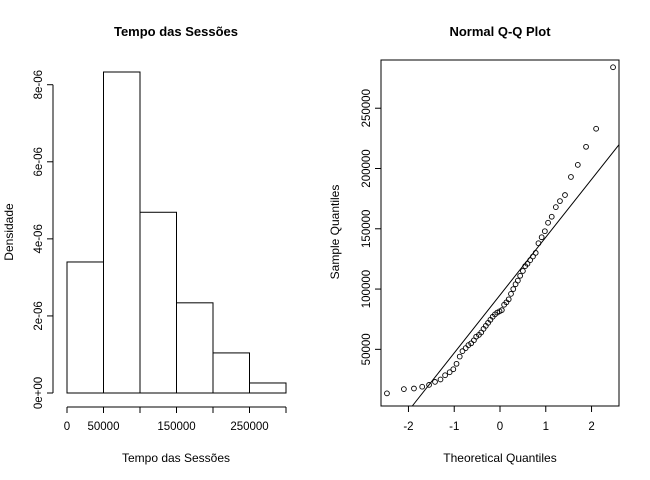  What do you see at coordinates (39, 84) in the screenshot?
I see `histogram-y-tick-label: 8e-06` at bounding box center [39, 84].